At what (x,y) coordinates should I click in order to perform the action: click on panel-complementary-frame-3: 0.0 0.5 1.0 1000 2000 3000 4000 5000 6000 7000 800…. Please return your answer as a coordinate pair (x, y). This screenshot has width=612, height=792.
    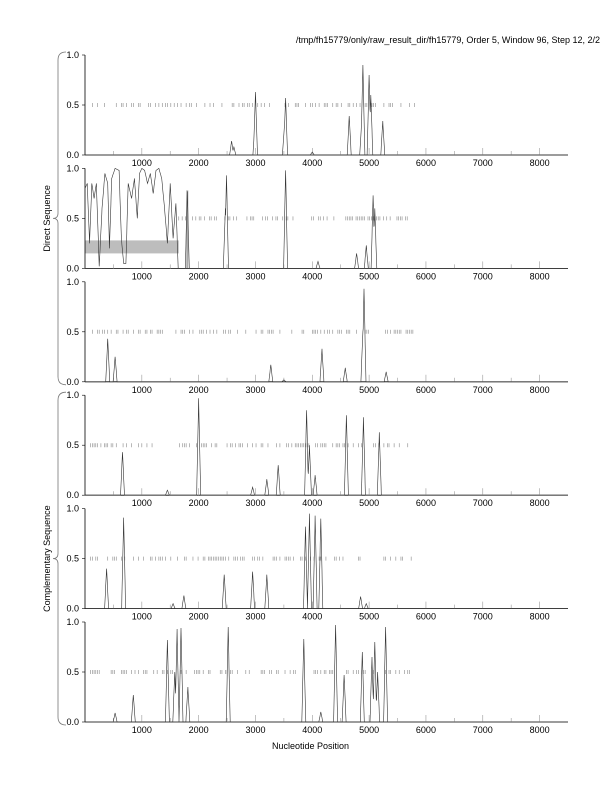
    Looking at the image, I should click on (317, 676).